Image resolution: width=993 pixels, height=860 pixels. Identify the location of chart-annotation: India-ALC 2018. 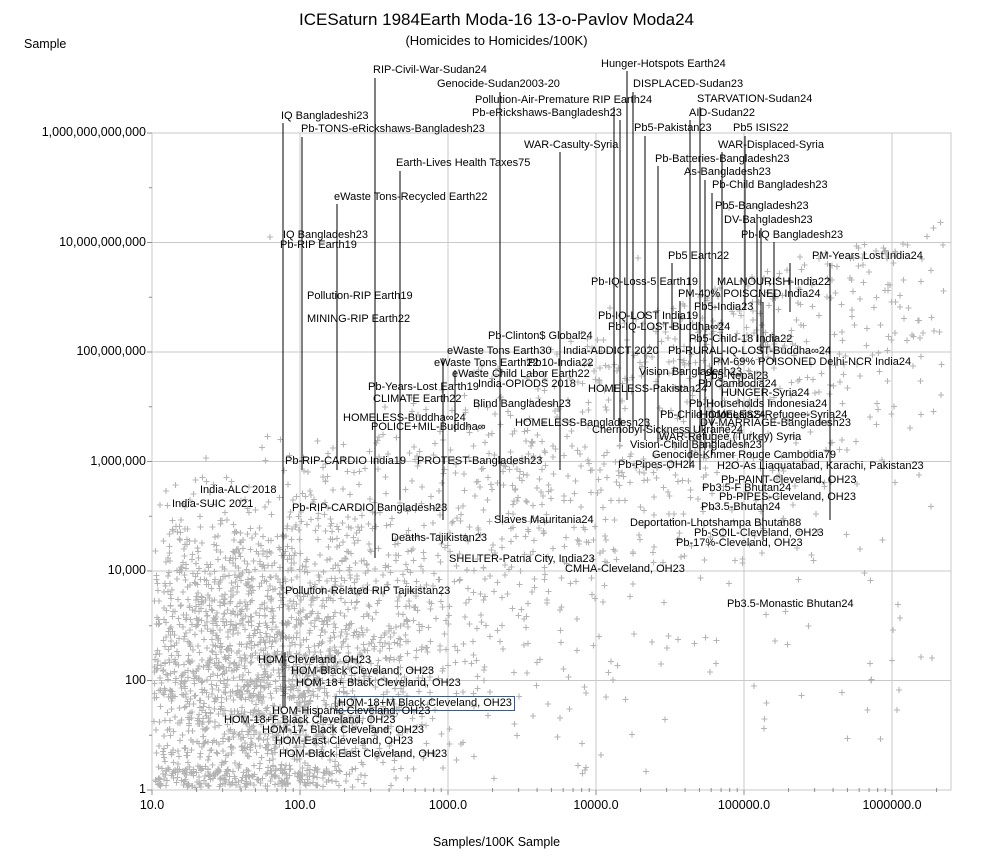
(238, 490).